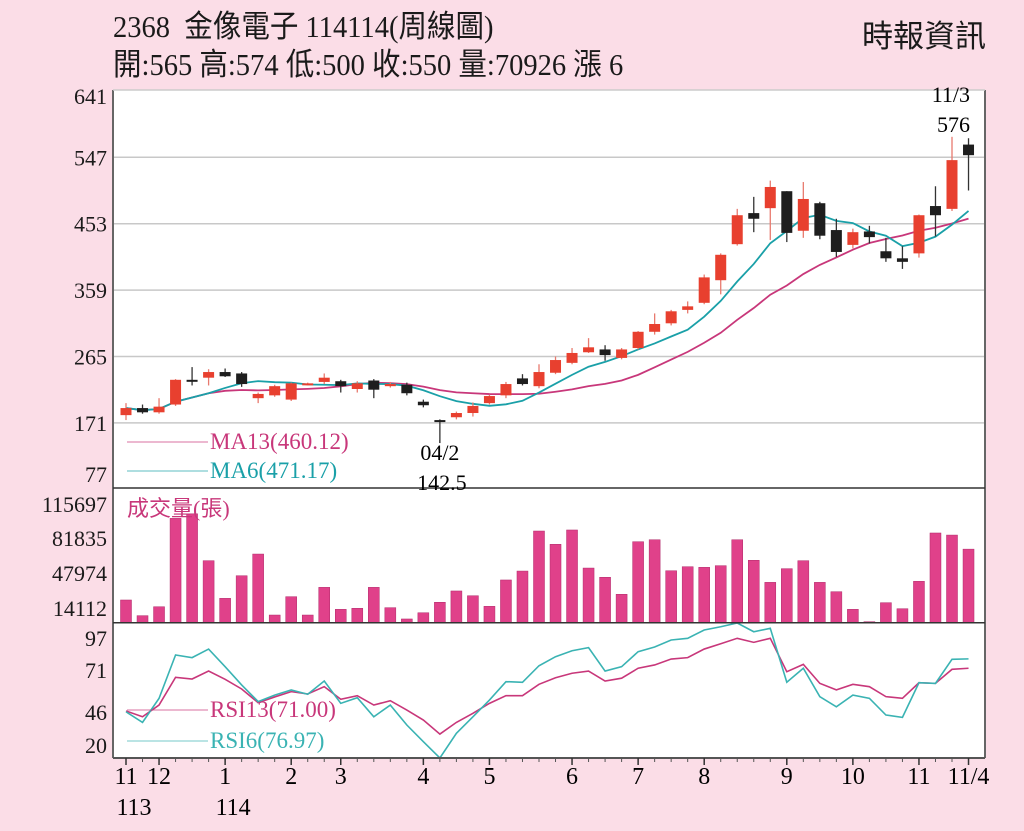 This screenshot has width=1024, height=831. What do you see at coordinates (924, 36) in the screenshot?
I see `source-label: 時報資訊` at bounding box center [924, 36].